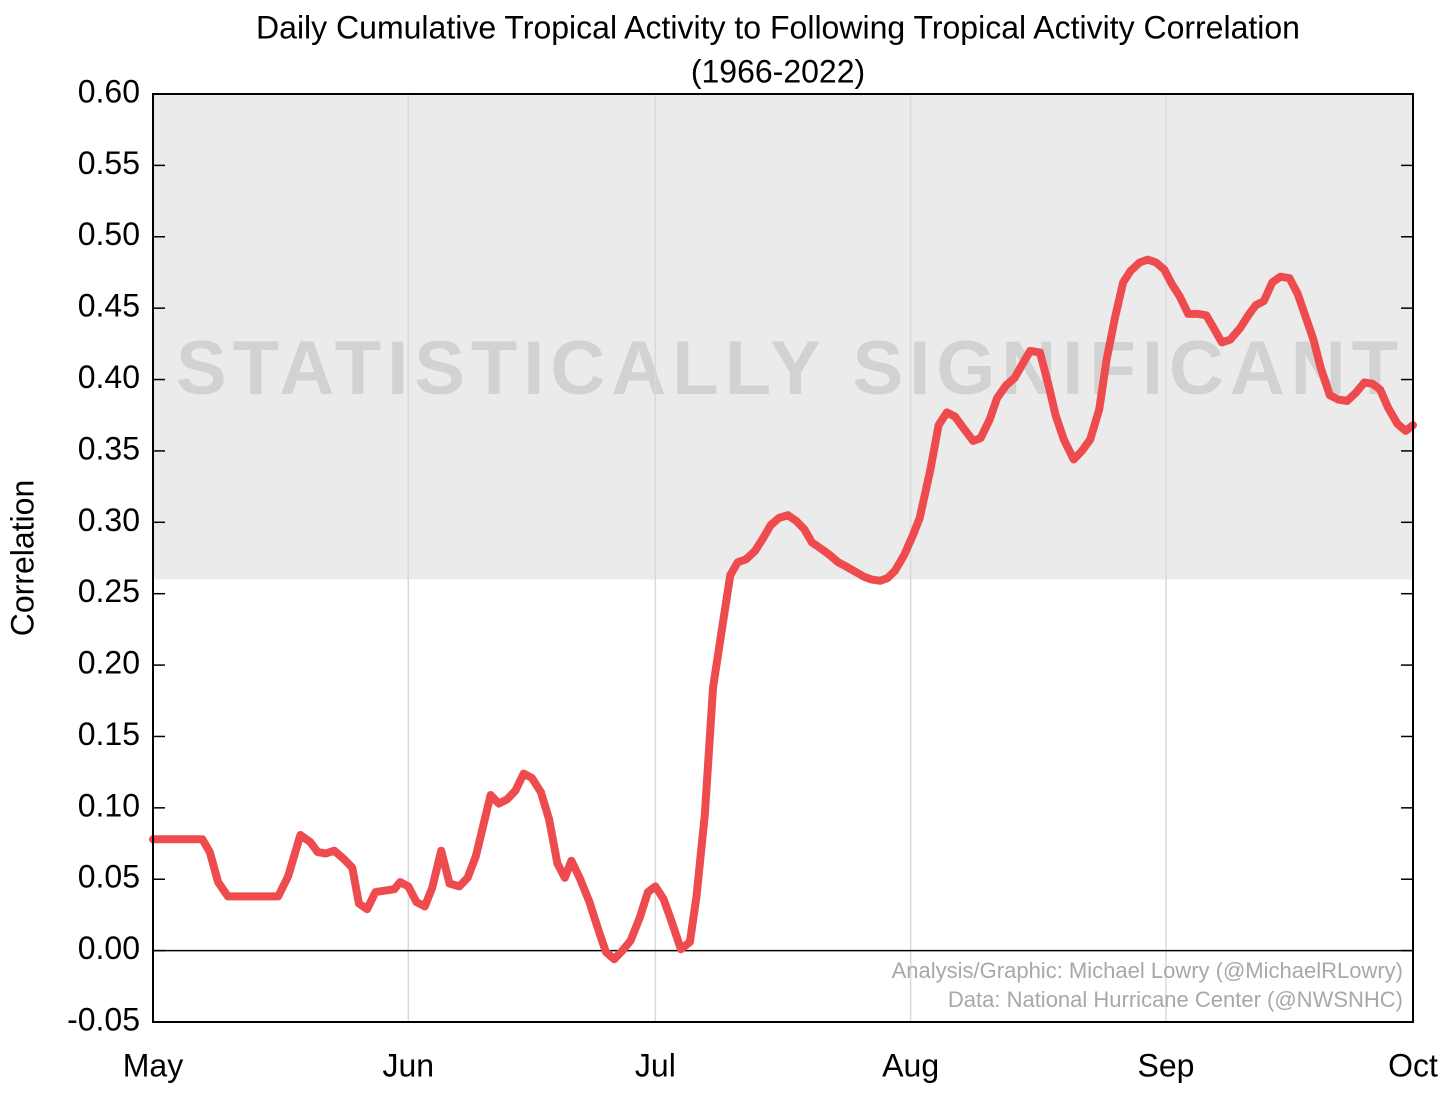 The image size is (1456, 1096). Describe the element at coordinates (103, 1019) in the screenshot. I see `y-tick-label: -0.05` at that location.